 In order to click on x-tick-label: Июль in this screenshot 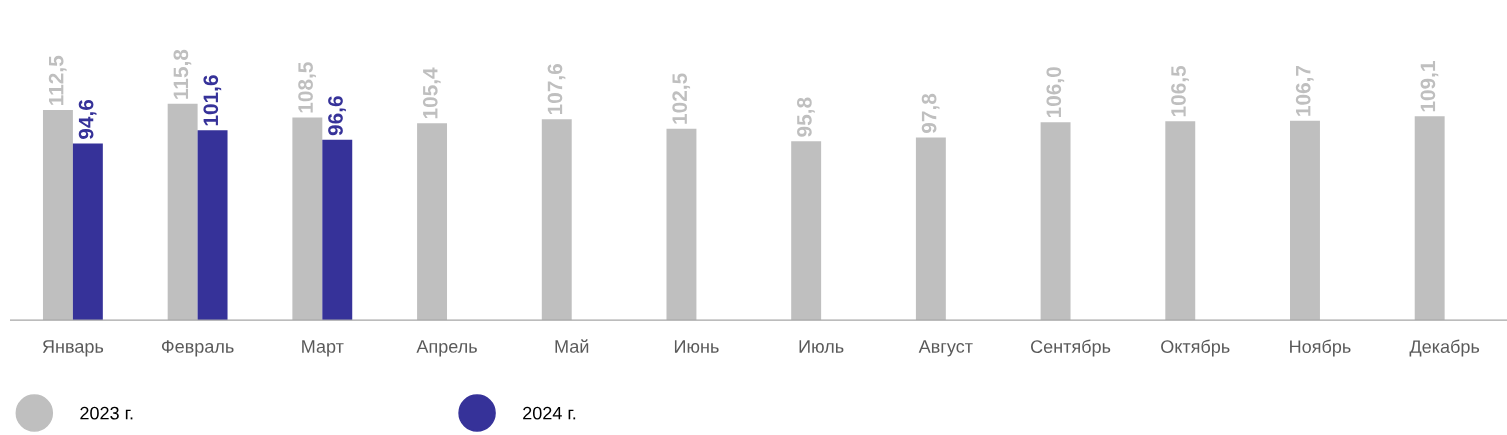, I will do `click(821, 346)`.